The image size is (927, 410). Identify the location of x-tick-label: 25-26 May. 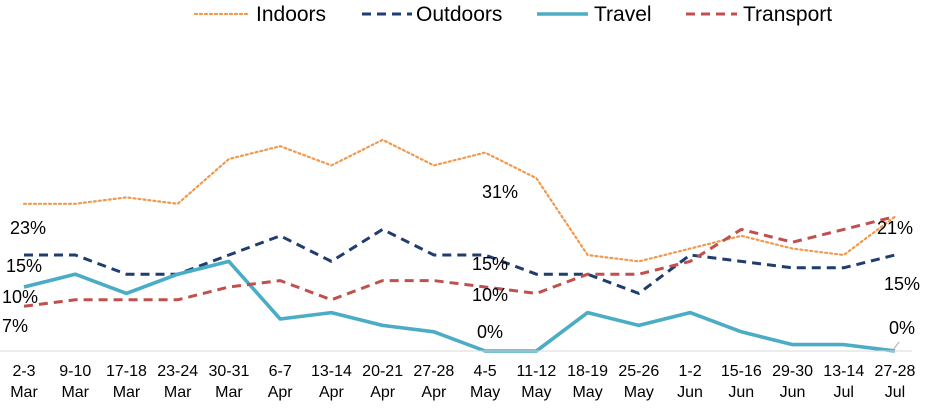
(638, 382).